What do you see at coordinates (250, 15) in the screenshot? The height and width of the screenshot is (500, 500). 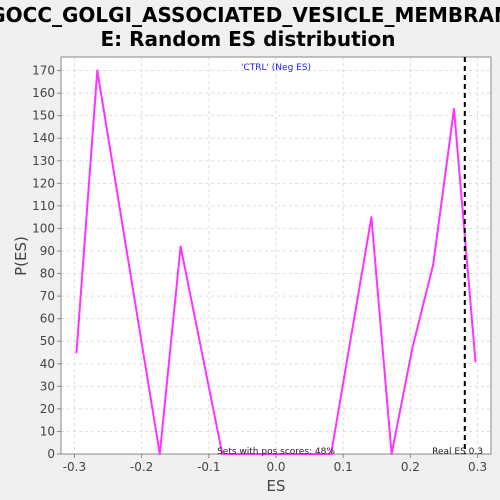 I see `chart-title-line1: GOCC_GOLGI_ASSOCIATED_VESICLE_MEMBRAN` at bounding box center [250, 15].